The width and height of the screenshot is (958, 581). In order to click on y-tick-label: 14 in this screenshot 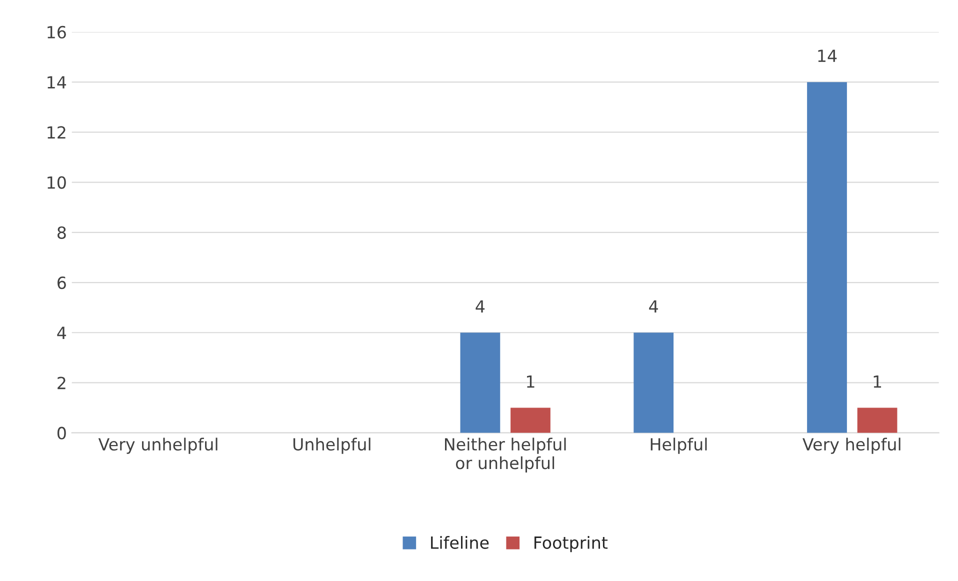, I will do `click(57, 82)`.